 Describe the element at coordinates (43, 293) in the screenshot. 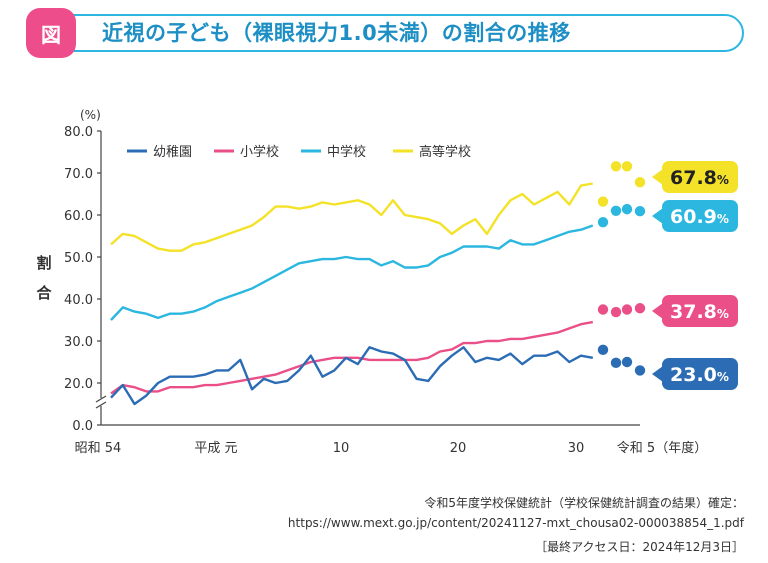

I see `y-axis-title-char: 合` at that location.